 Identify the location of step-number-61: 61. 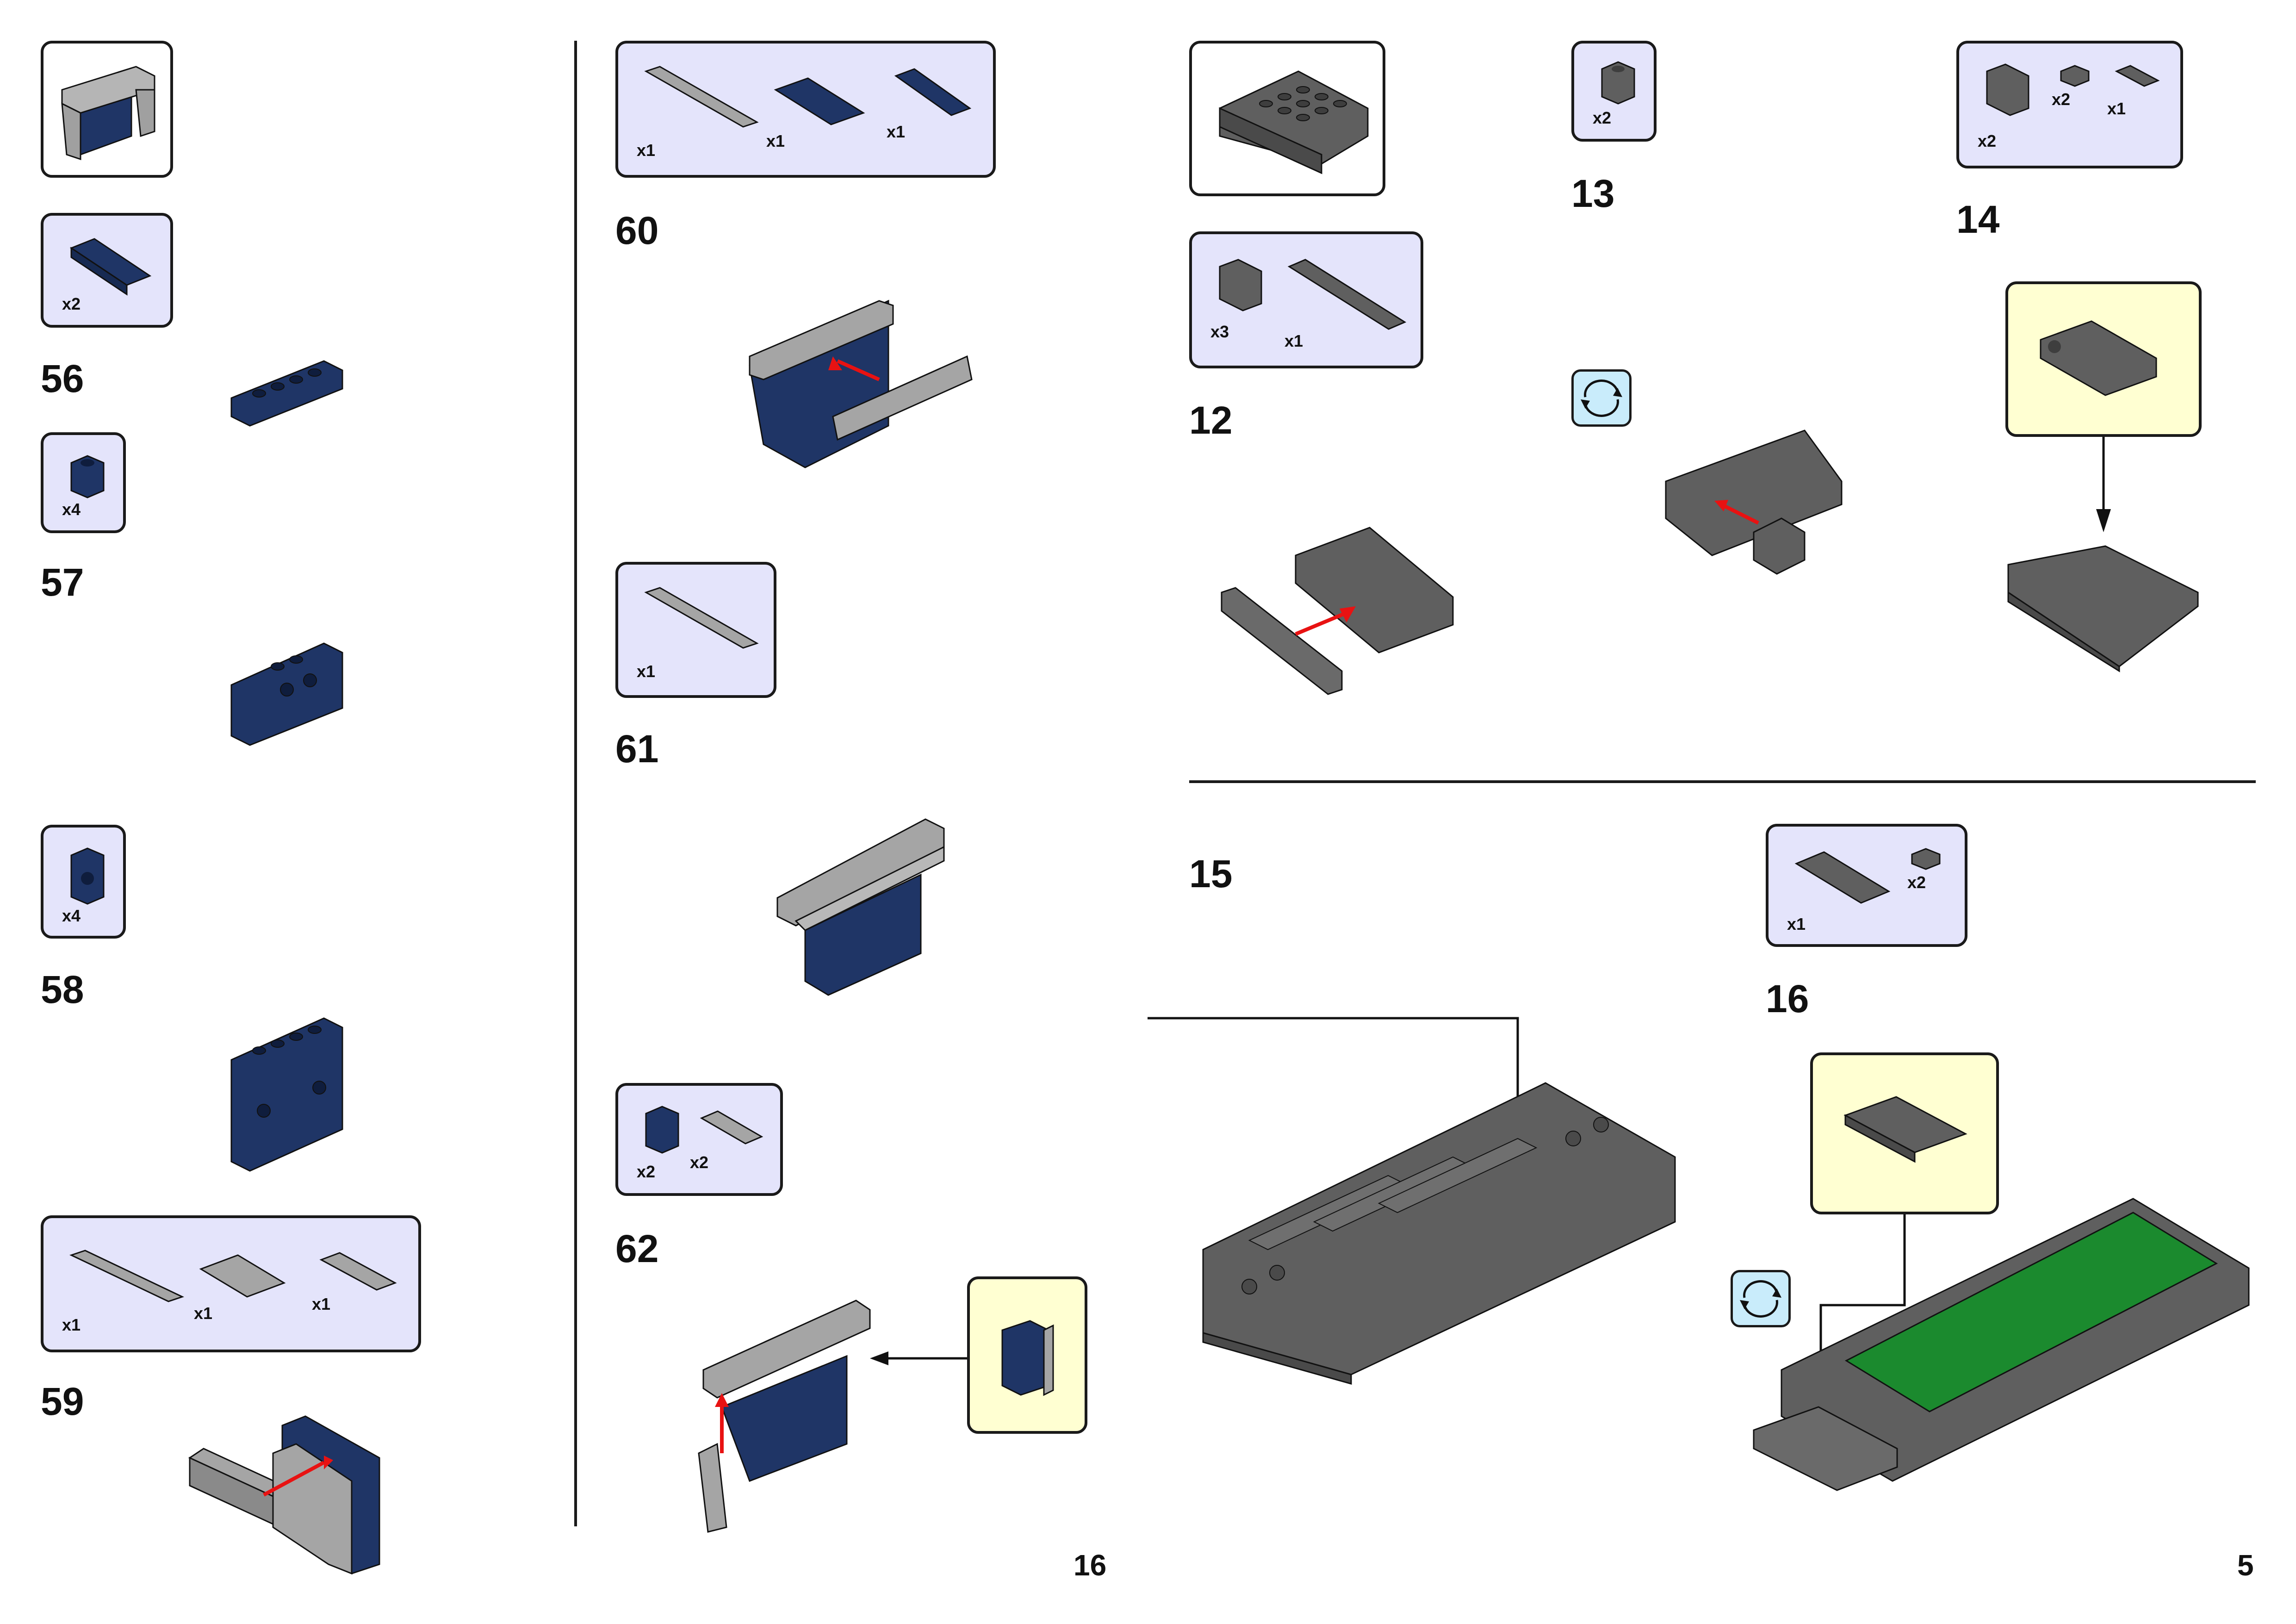
(637, 749).